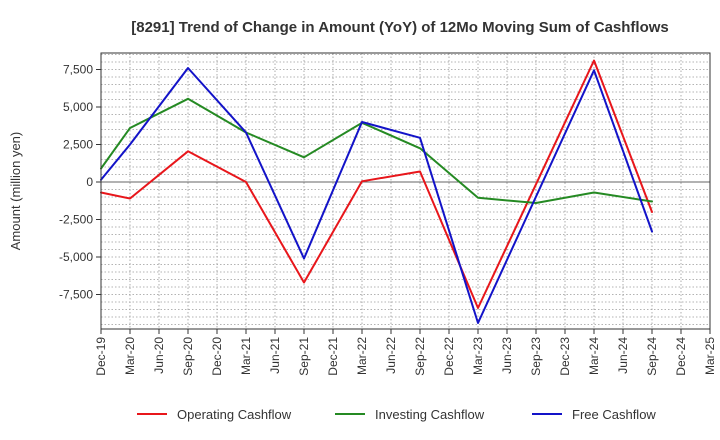 Image resolution: width=720 pixels, height=440 pixels. Describe the element at coordinates (681, 356) in the screenshot. I see `x-tick-label: Dec-24` at that location.